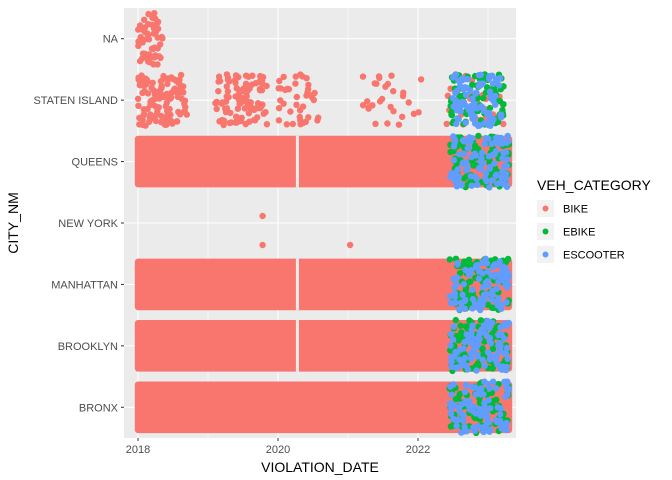 The height and width of the screenshot is (480, 672). What do you see at coordinates (581, 231) in the screenshot?
I see `legend-entries: BIKE EBIKE ESCOOTER` at bounding box center [581, 231].